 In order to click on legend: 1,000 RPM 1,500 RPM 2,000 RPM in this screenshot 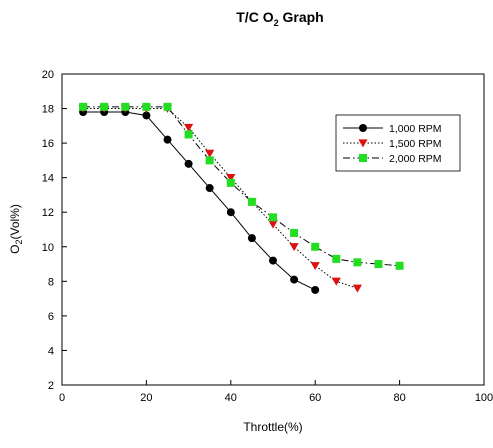, I will do `click(398, 143)`.